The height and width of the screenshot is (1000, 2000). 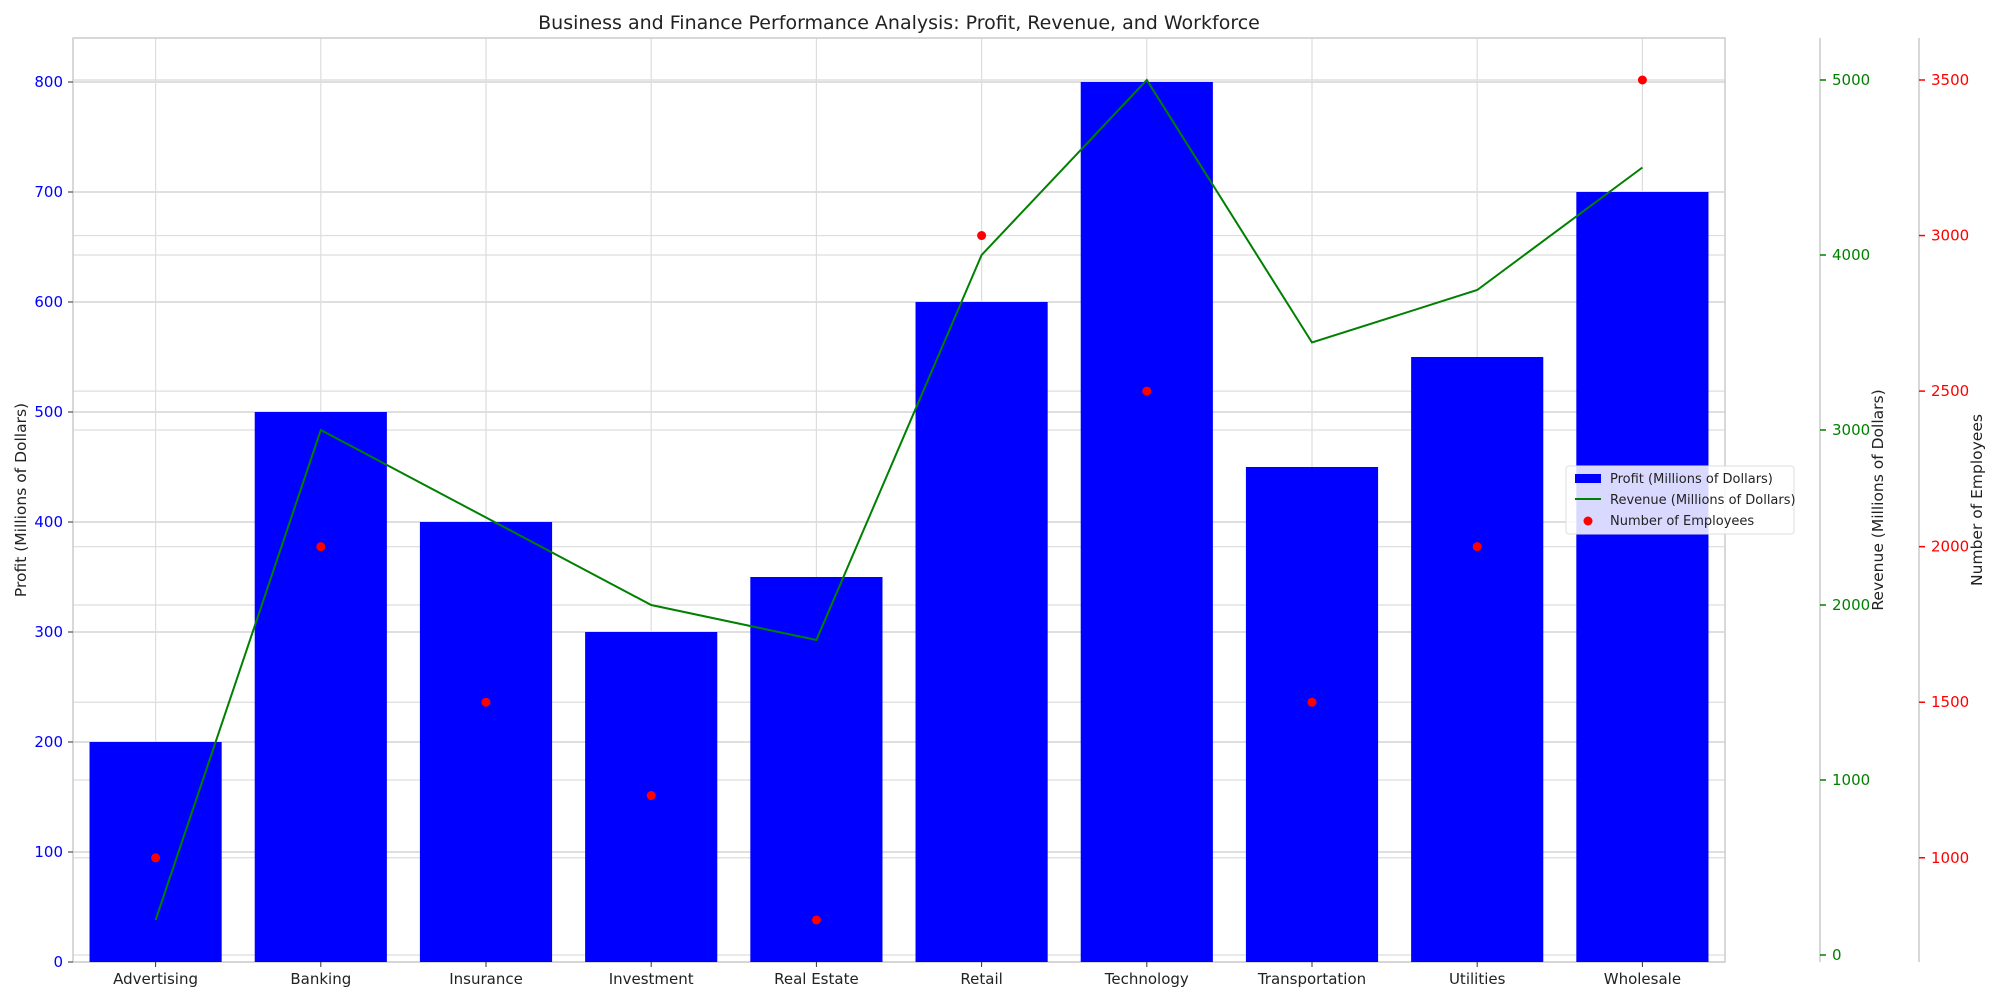 What do you see at coordinates (1851, 430) in the screenshot?
I see `revenue-tick-label: 3000` at bounding box center [1851, 430].